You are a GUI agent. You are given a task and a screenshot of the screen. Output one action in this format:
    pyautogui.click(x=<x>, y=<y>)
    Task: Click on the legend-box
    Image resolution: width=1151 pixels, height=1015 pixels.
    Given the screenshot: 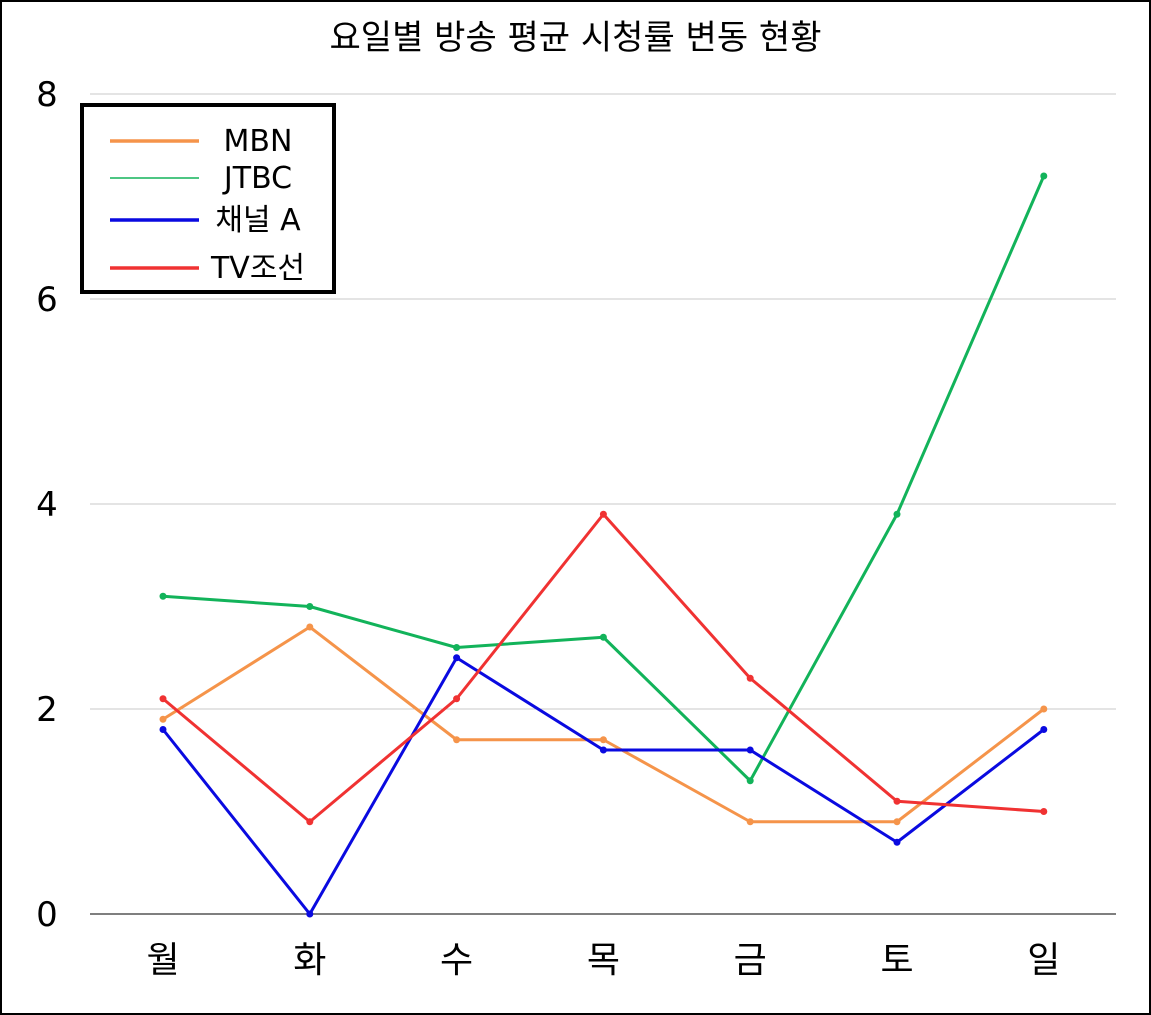 What is the action you would take?
    pyautogui.click(x=208, y=198)
    